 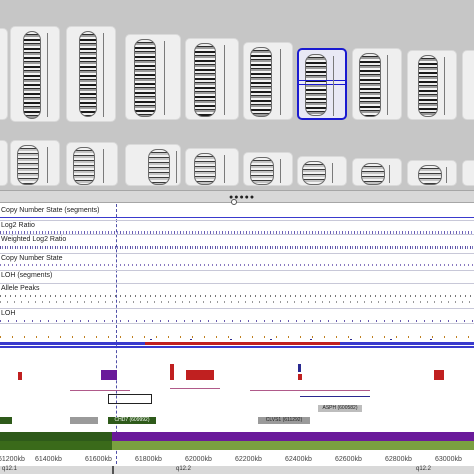 What do you see at coordinates (234, 202) in the screenshot?
I see `scroll-handle-icon` at bounding box center [234, 202].